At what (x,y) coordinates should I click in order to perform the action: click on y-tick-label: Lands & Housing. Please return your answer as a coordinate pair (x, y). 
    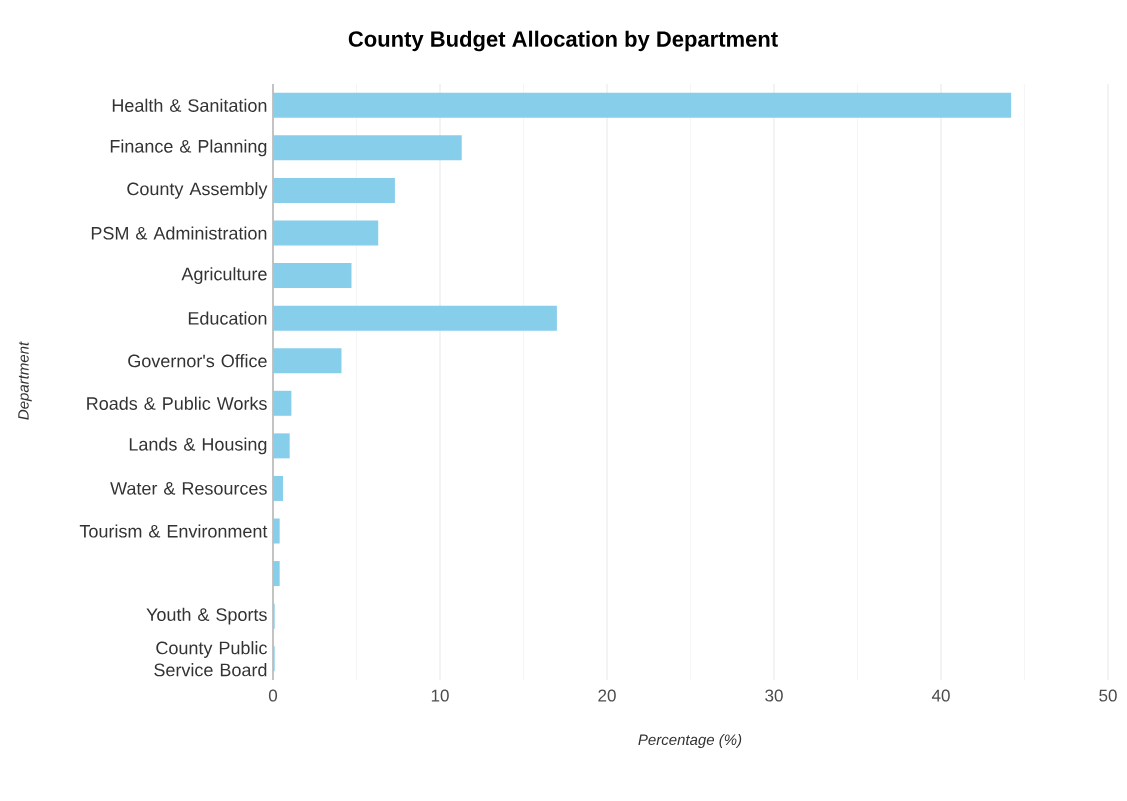
    Looking at the image, I should click on (198, 446).